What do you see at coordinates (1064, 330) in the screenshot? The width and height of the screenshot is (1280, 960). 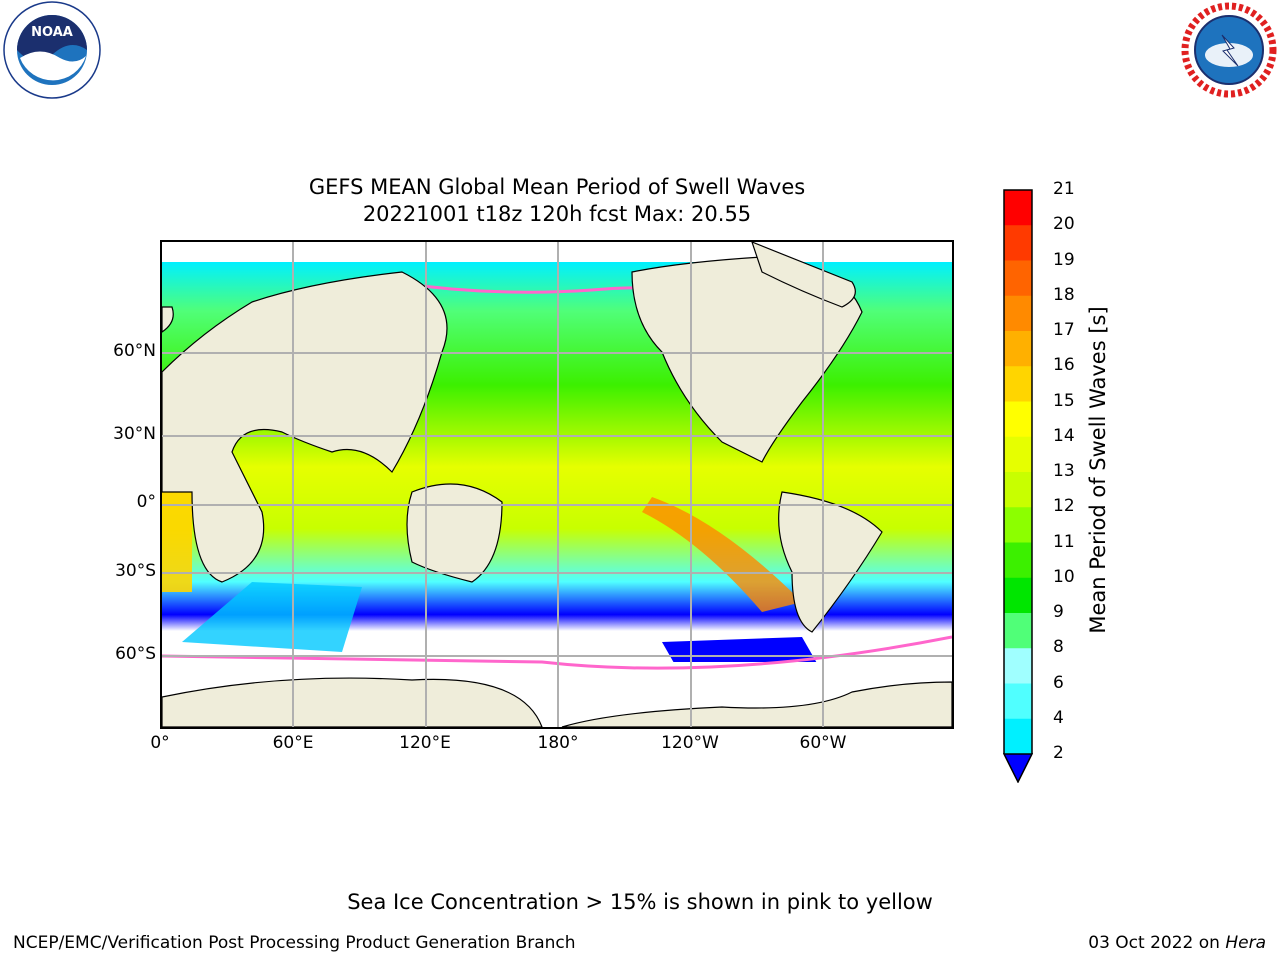 I see `colorbar-tick-label: 17` at bounding box center [1064, 330].